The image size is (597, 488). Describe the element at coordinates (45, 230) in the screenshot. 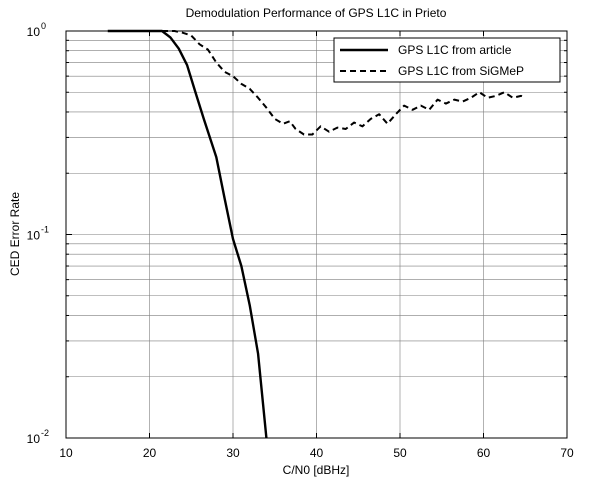

I see `y-tick-label-exponent: -1` at that location.